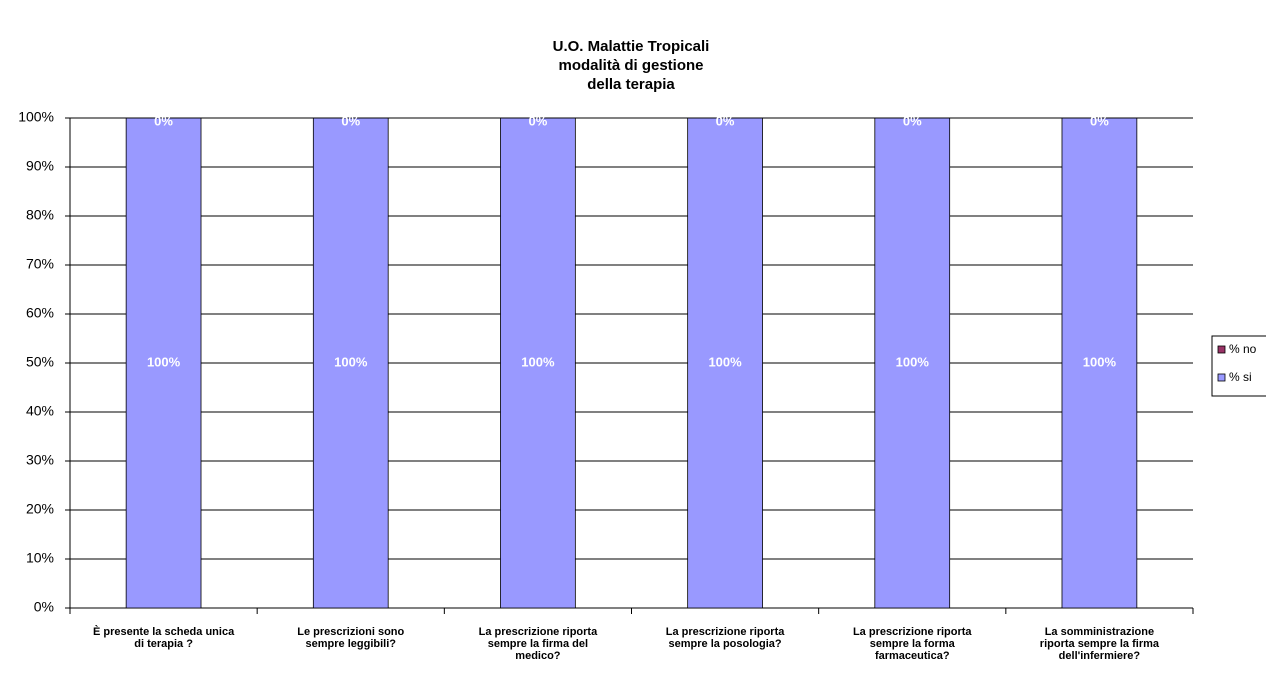 The width and height of the screenshot is (1266, 673). What do you see at coordinates (1240, 377) in the screenshot?
I see `legend-label: % si` at bounding box center [1240, 377].